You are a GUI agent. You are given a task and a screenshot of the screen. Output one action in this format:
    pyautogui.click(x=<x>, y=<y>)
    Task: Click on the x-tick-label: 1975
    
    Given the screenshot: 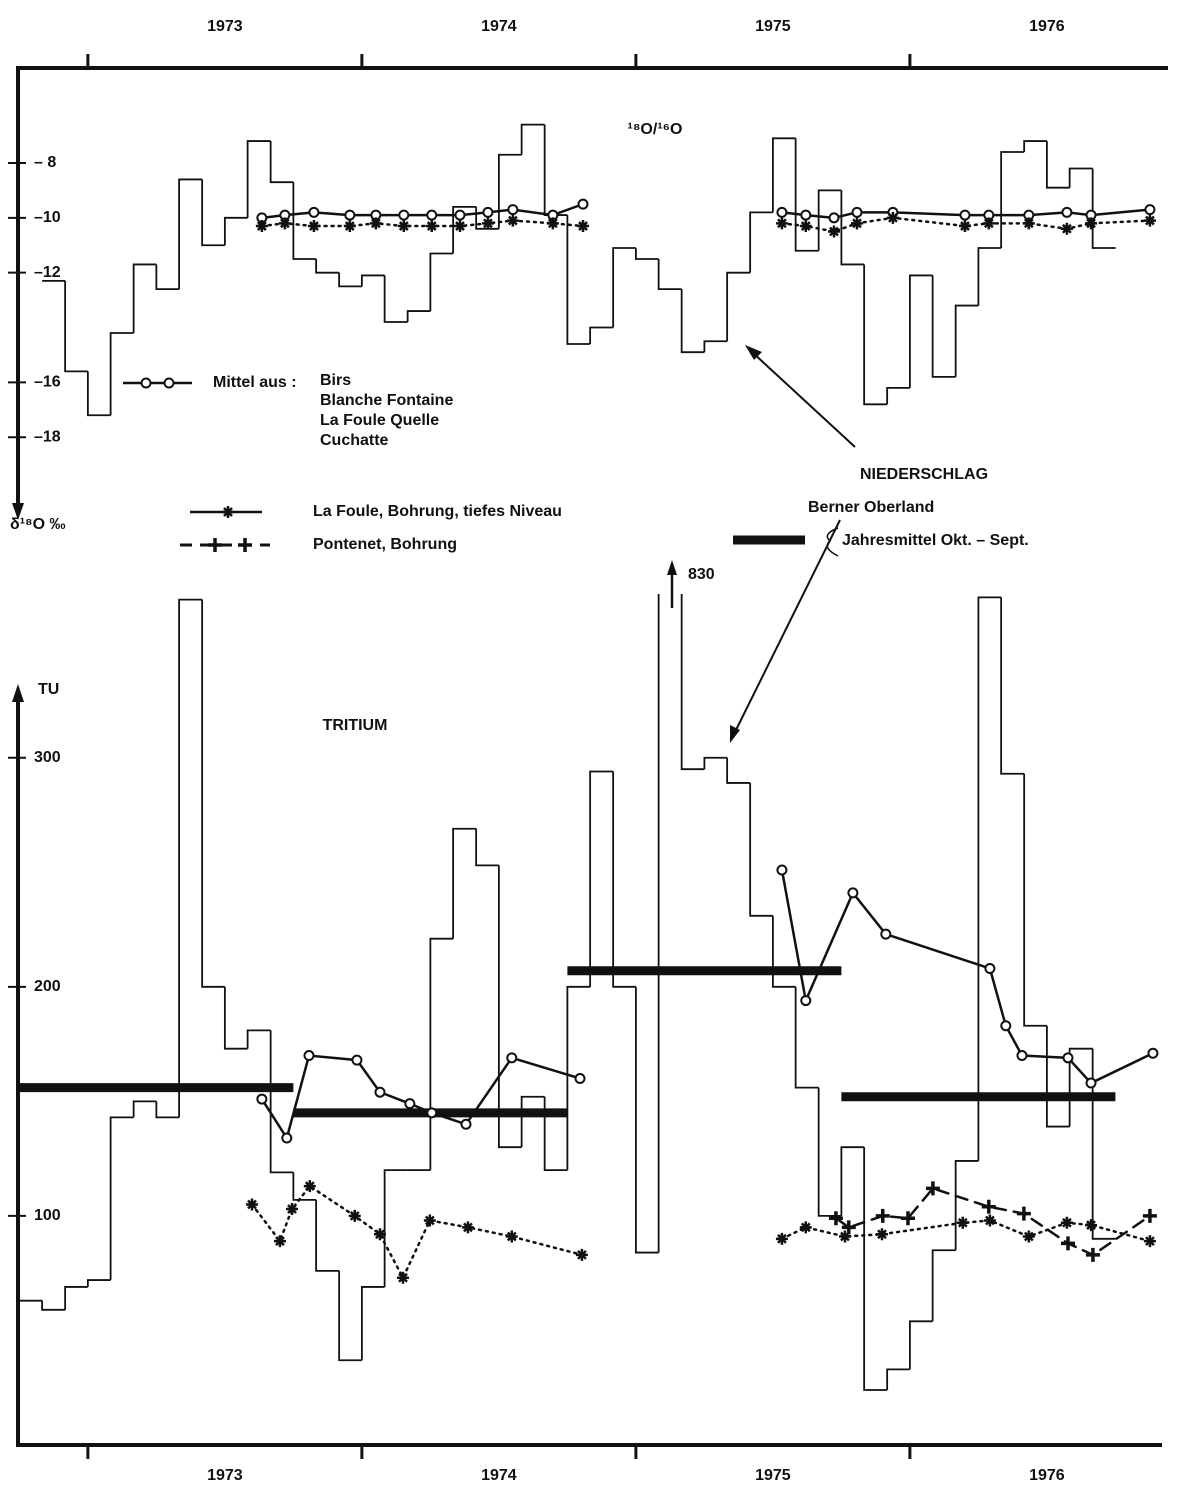 What is the action you would take?
    pyautogui.click(x=773, y=26)
    